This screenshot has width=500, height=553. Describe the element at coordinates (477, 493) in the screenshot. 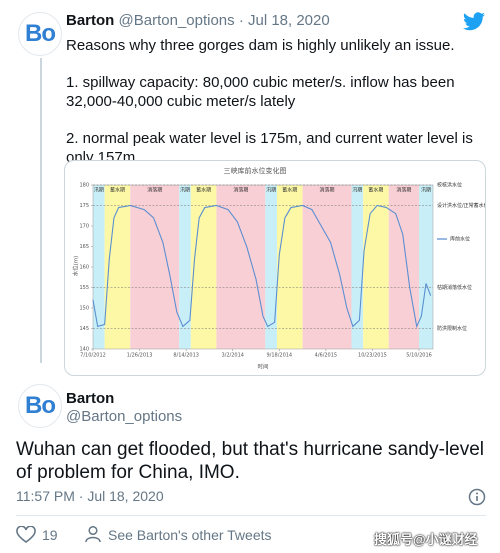

I see `info-dot` at that location.